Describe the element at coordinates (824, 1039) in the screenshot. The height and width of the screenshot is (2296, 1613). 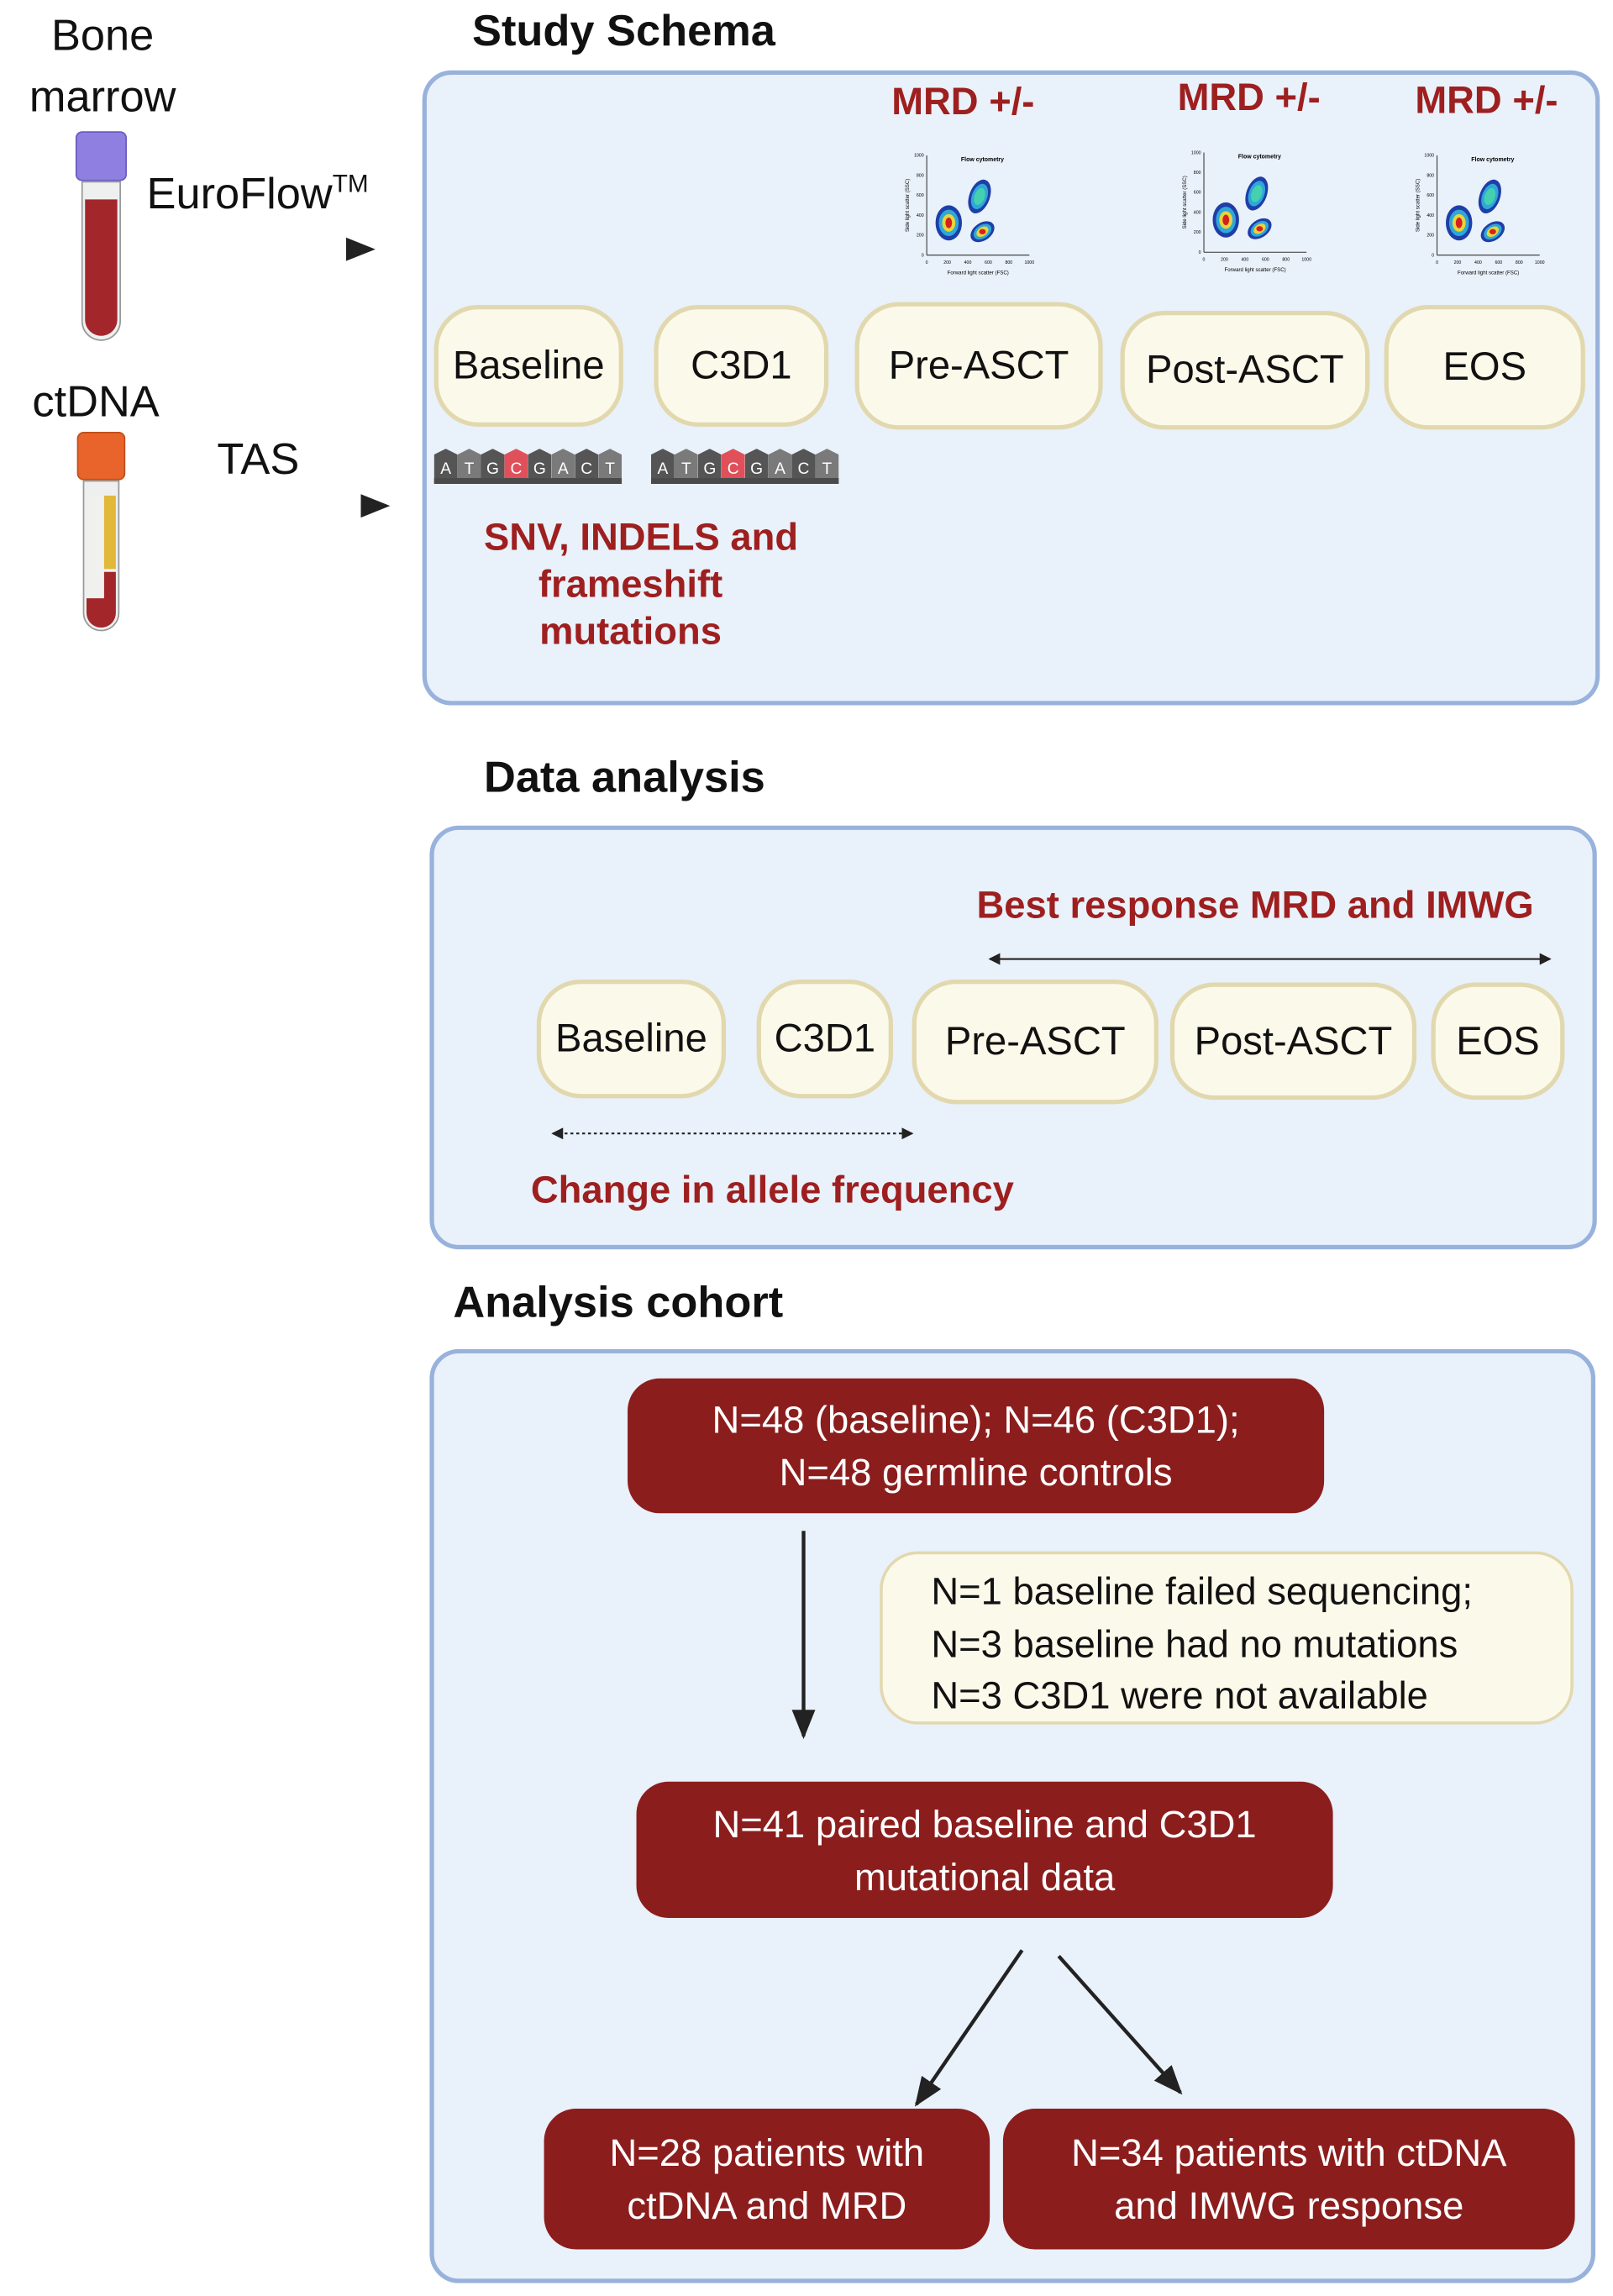
I see `analysis-timepoint-c3d1: C3D1` at that location.